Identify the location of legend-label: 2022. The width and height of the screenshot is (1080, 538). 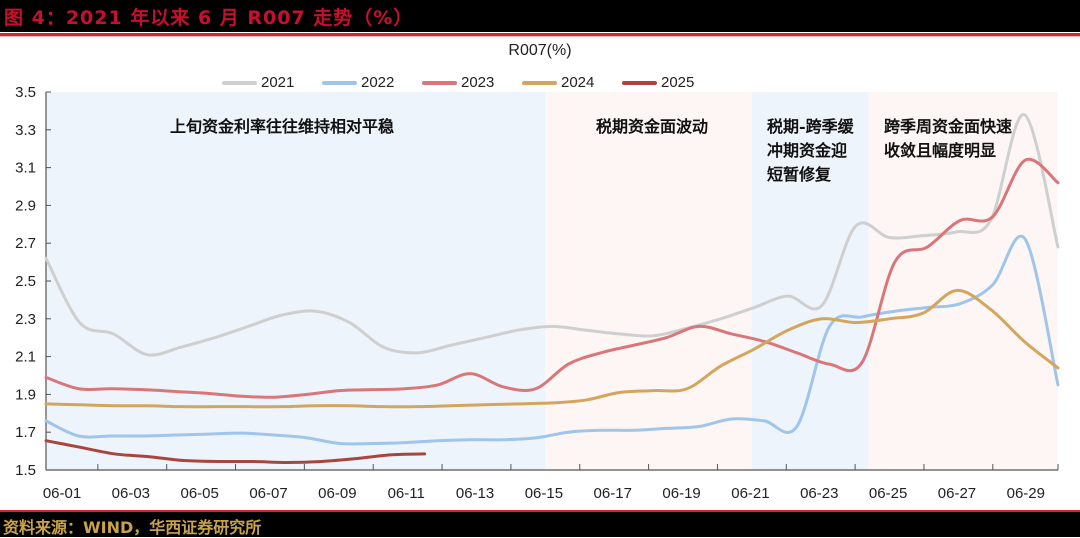
(378, 82).